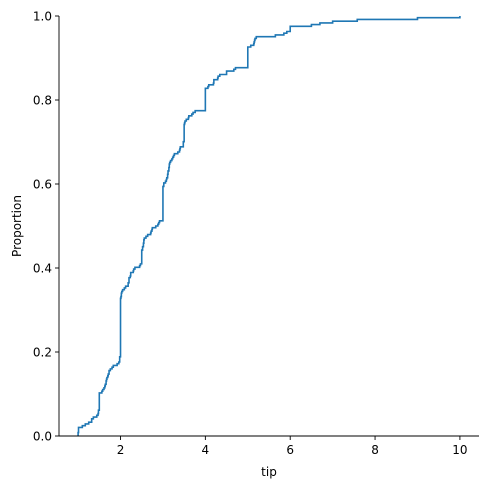 This screenshot has width=489, height=494. I want to click on y-axis-label: Proportion, so click(17, 226).